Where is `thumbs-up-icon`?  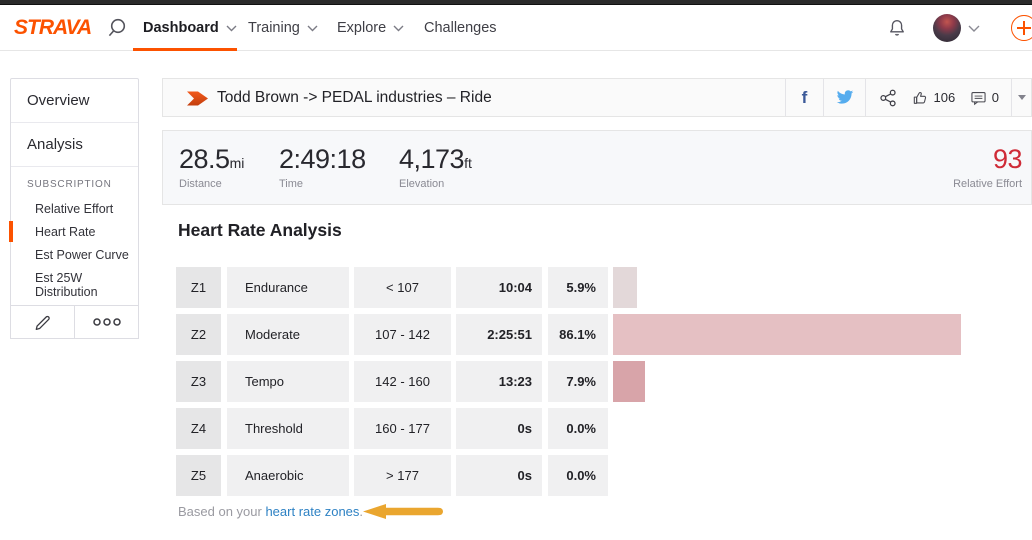 thumbs-up-icon is located at coordinates (919, 98).